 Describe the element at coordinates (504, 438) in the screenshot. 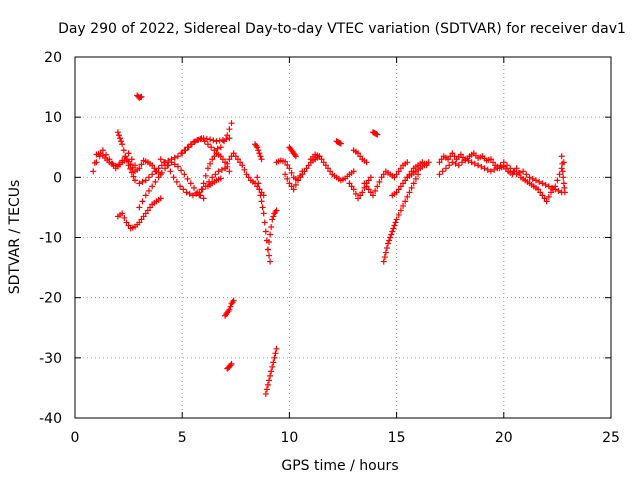

I see `x-tick-label: 20` at that location.